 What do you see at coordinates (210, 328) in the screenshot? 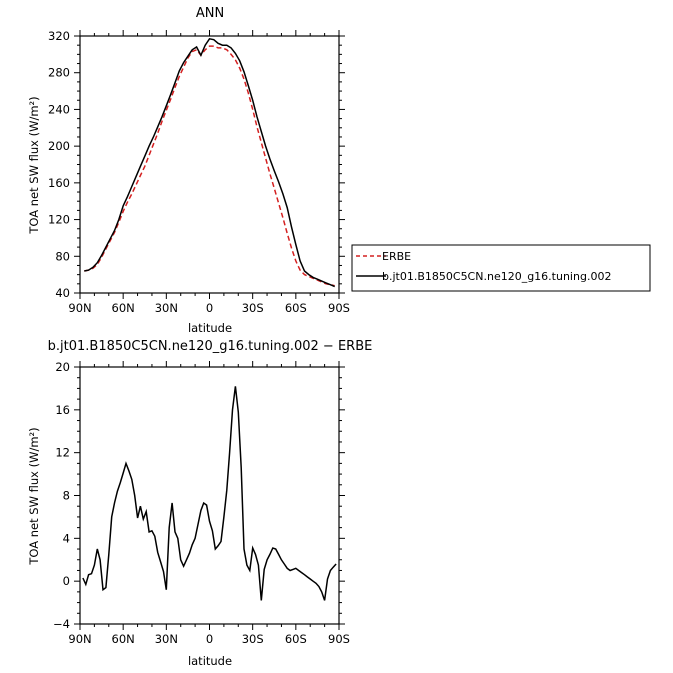
I see `chart1-x-axis-title: latitude` at bounding box center [210, 328].